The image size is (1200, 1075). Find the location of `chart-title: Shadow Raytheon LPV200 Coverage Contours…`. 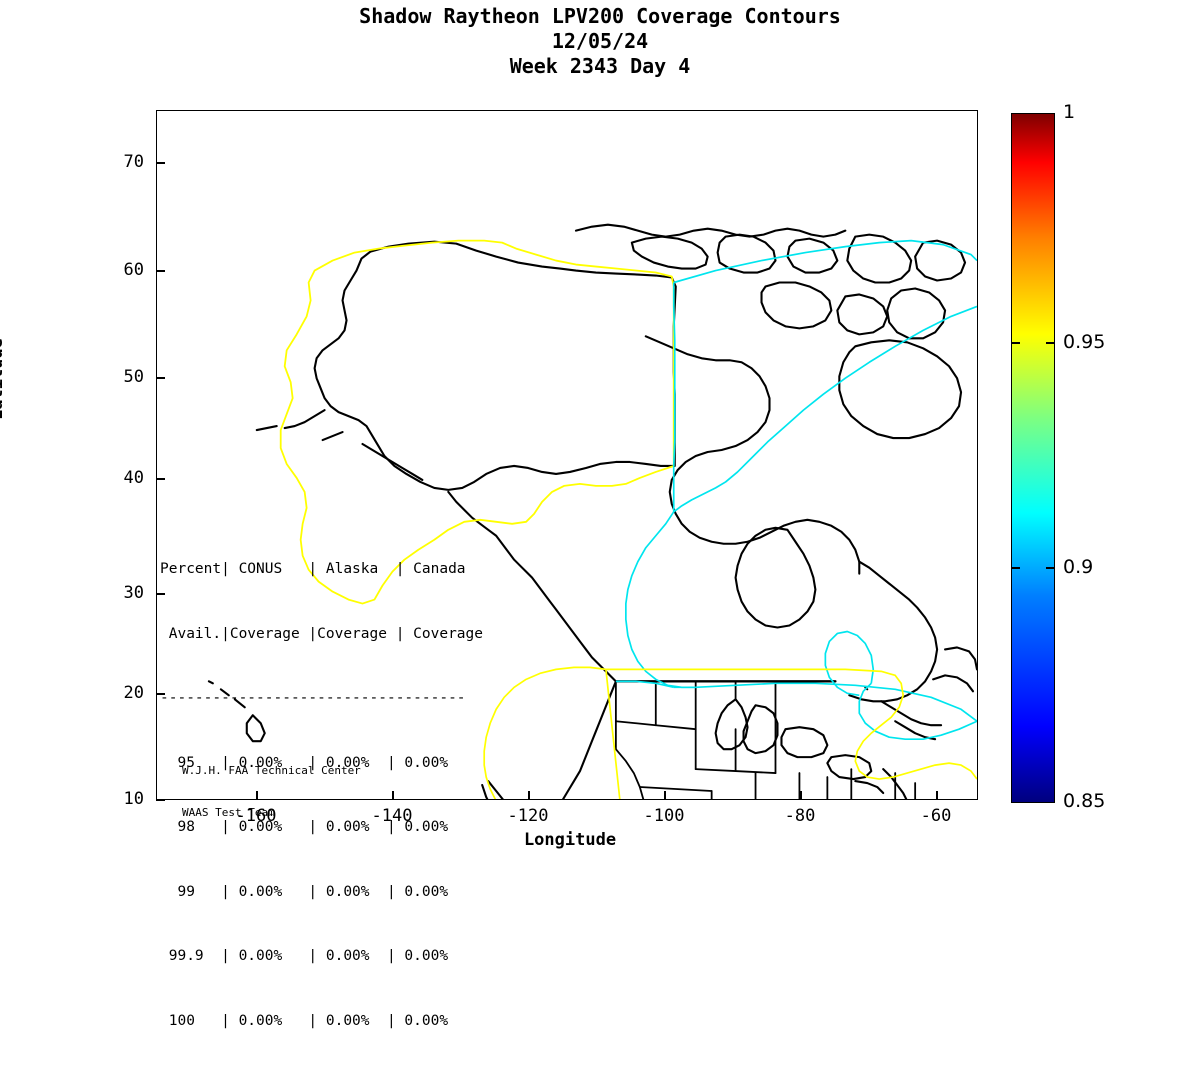

chart-title: Shadow Raytheon LPV200 Coverage Contours… is located at coordinates (600, 41).